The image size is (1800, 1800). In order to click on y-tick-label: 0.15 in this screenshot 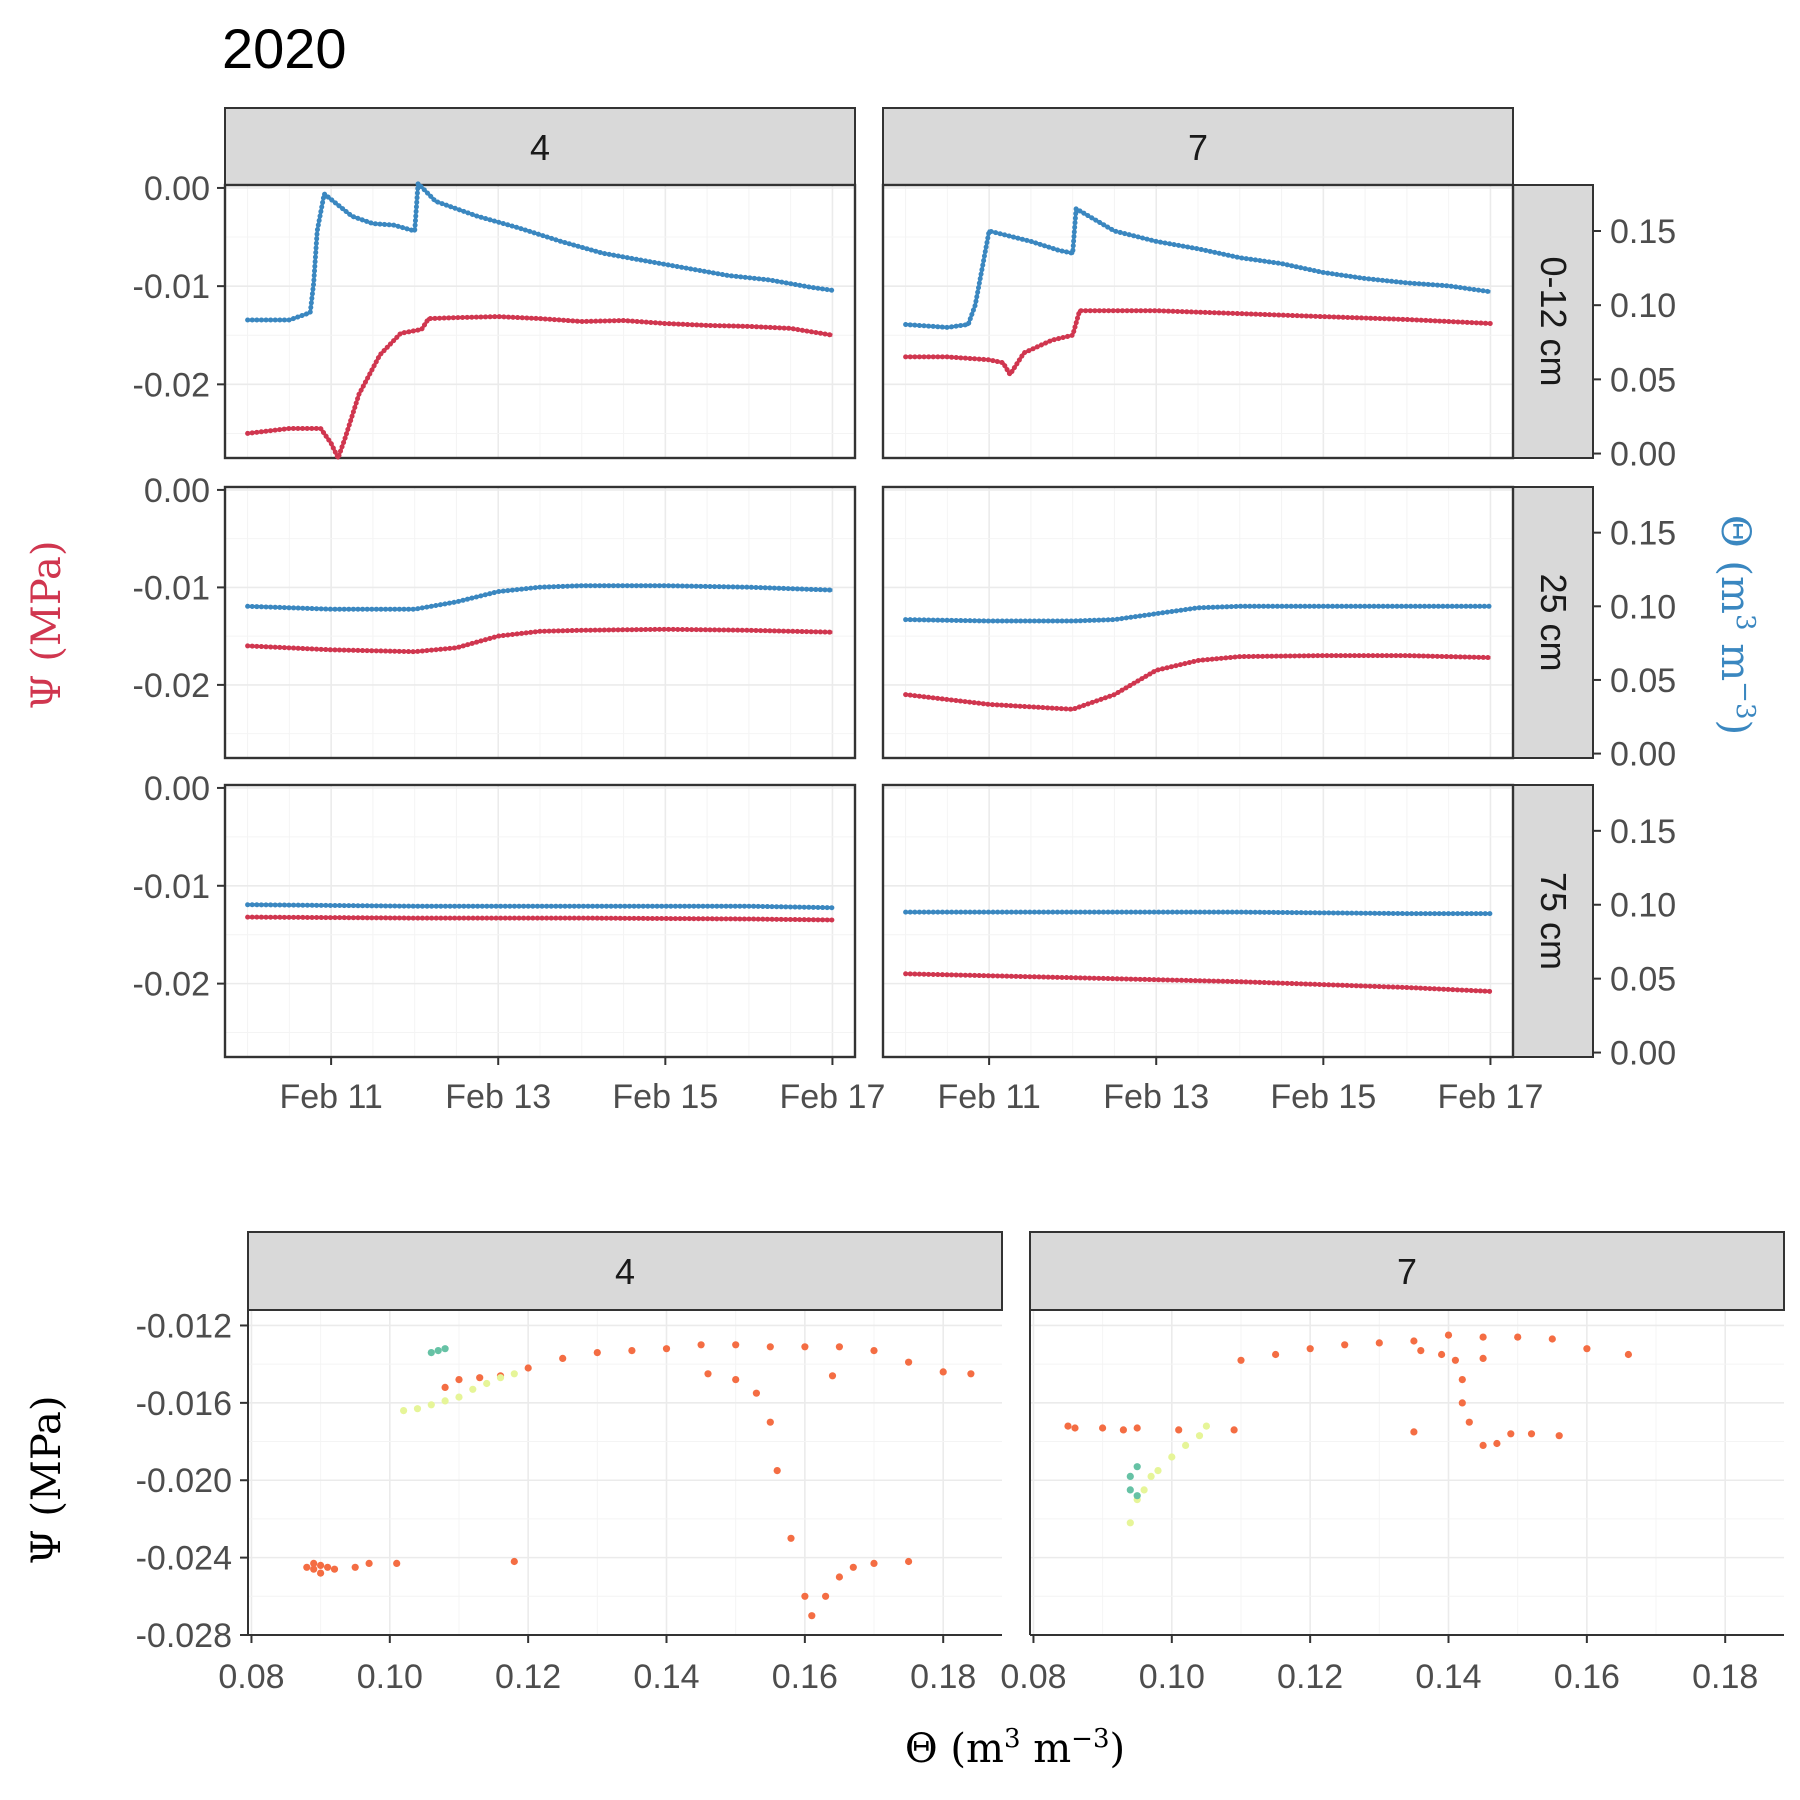, I will do `click(1643, 832)`.